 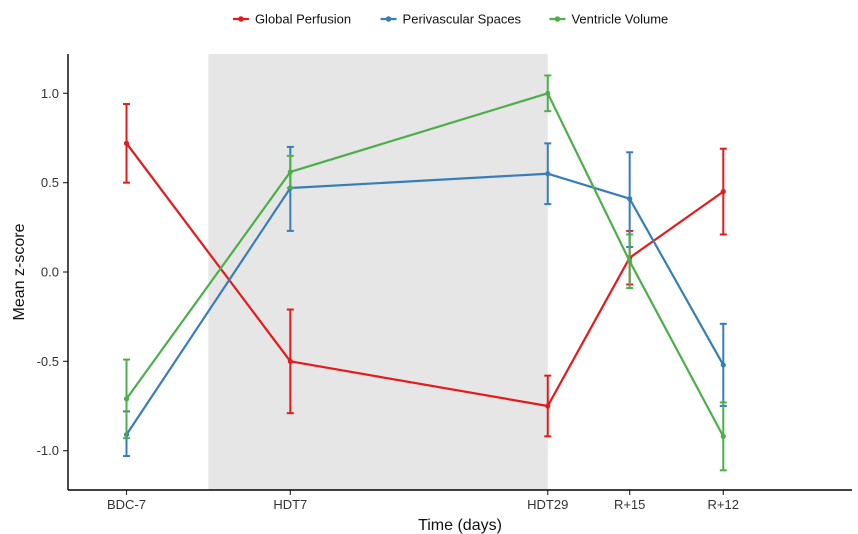 I want to click on y-tick-label: -0.5, so click(x=48, y=361).